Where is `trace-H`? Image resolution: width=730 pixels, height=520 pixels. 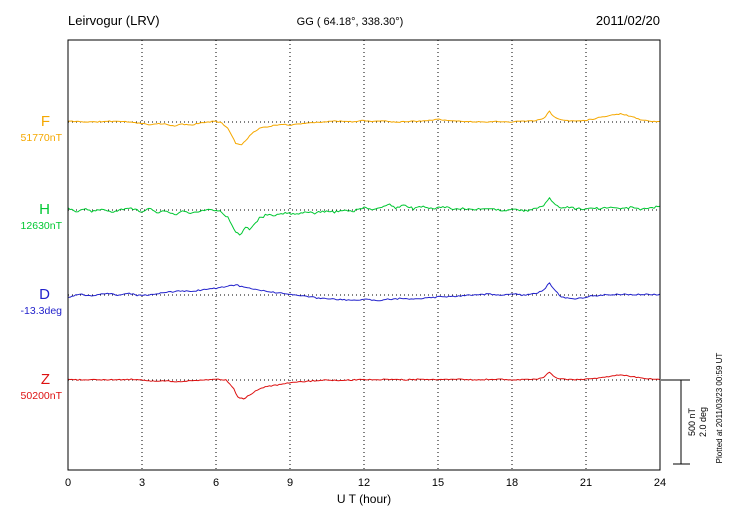 trace-H is located at coordinates (364, 216).